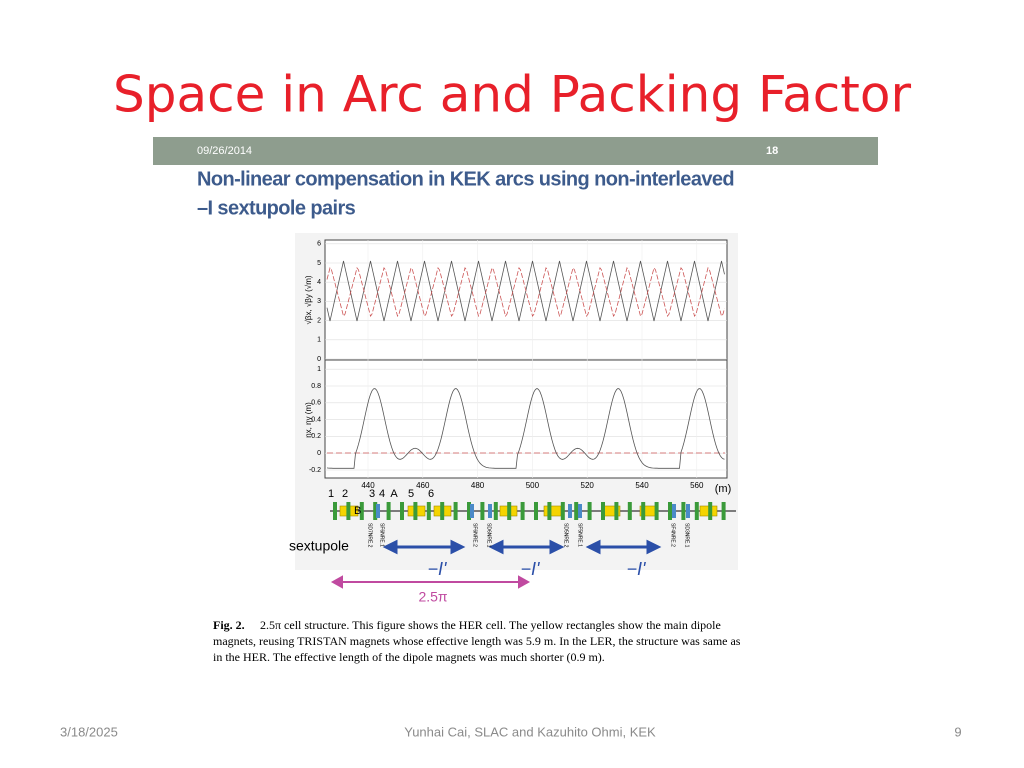 The height and width of the screenshot is (768, 1024). Describe the element at coordinates (224, 151) in the screenshot. I see `figure-date: 09/26/2014` at that location.